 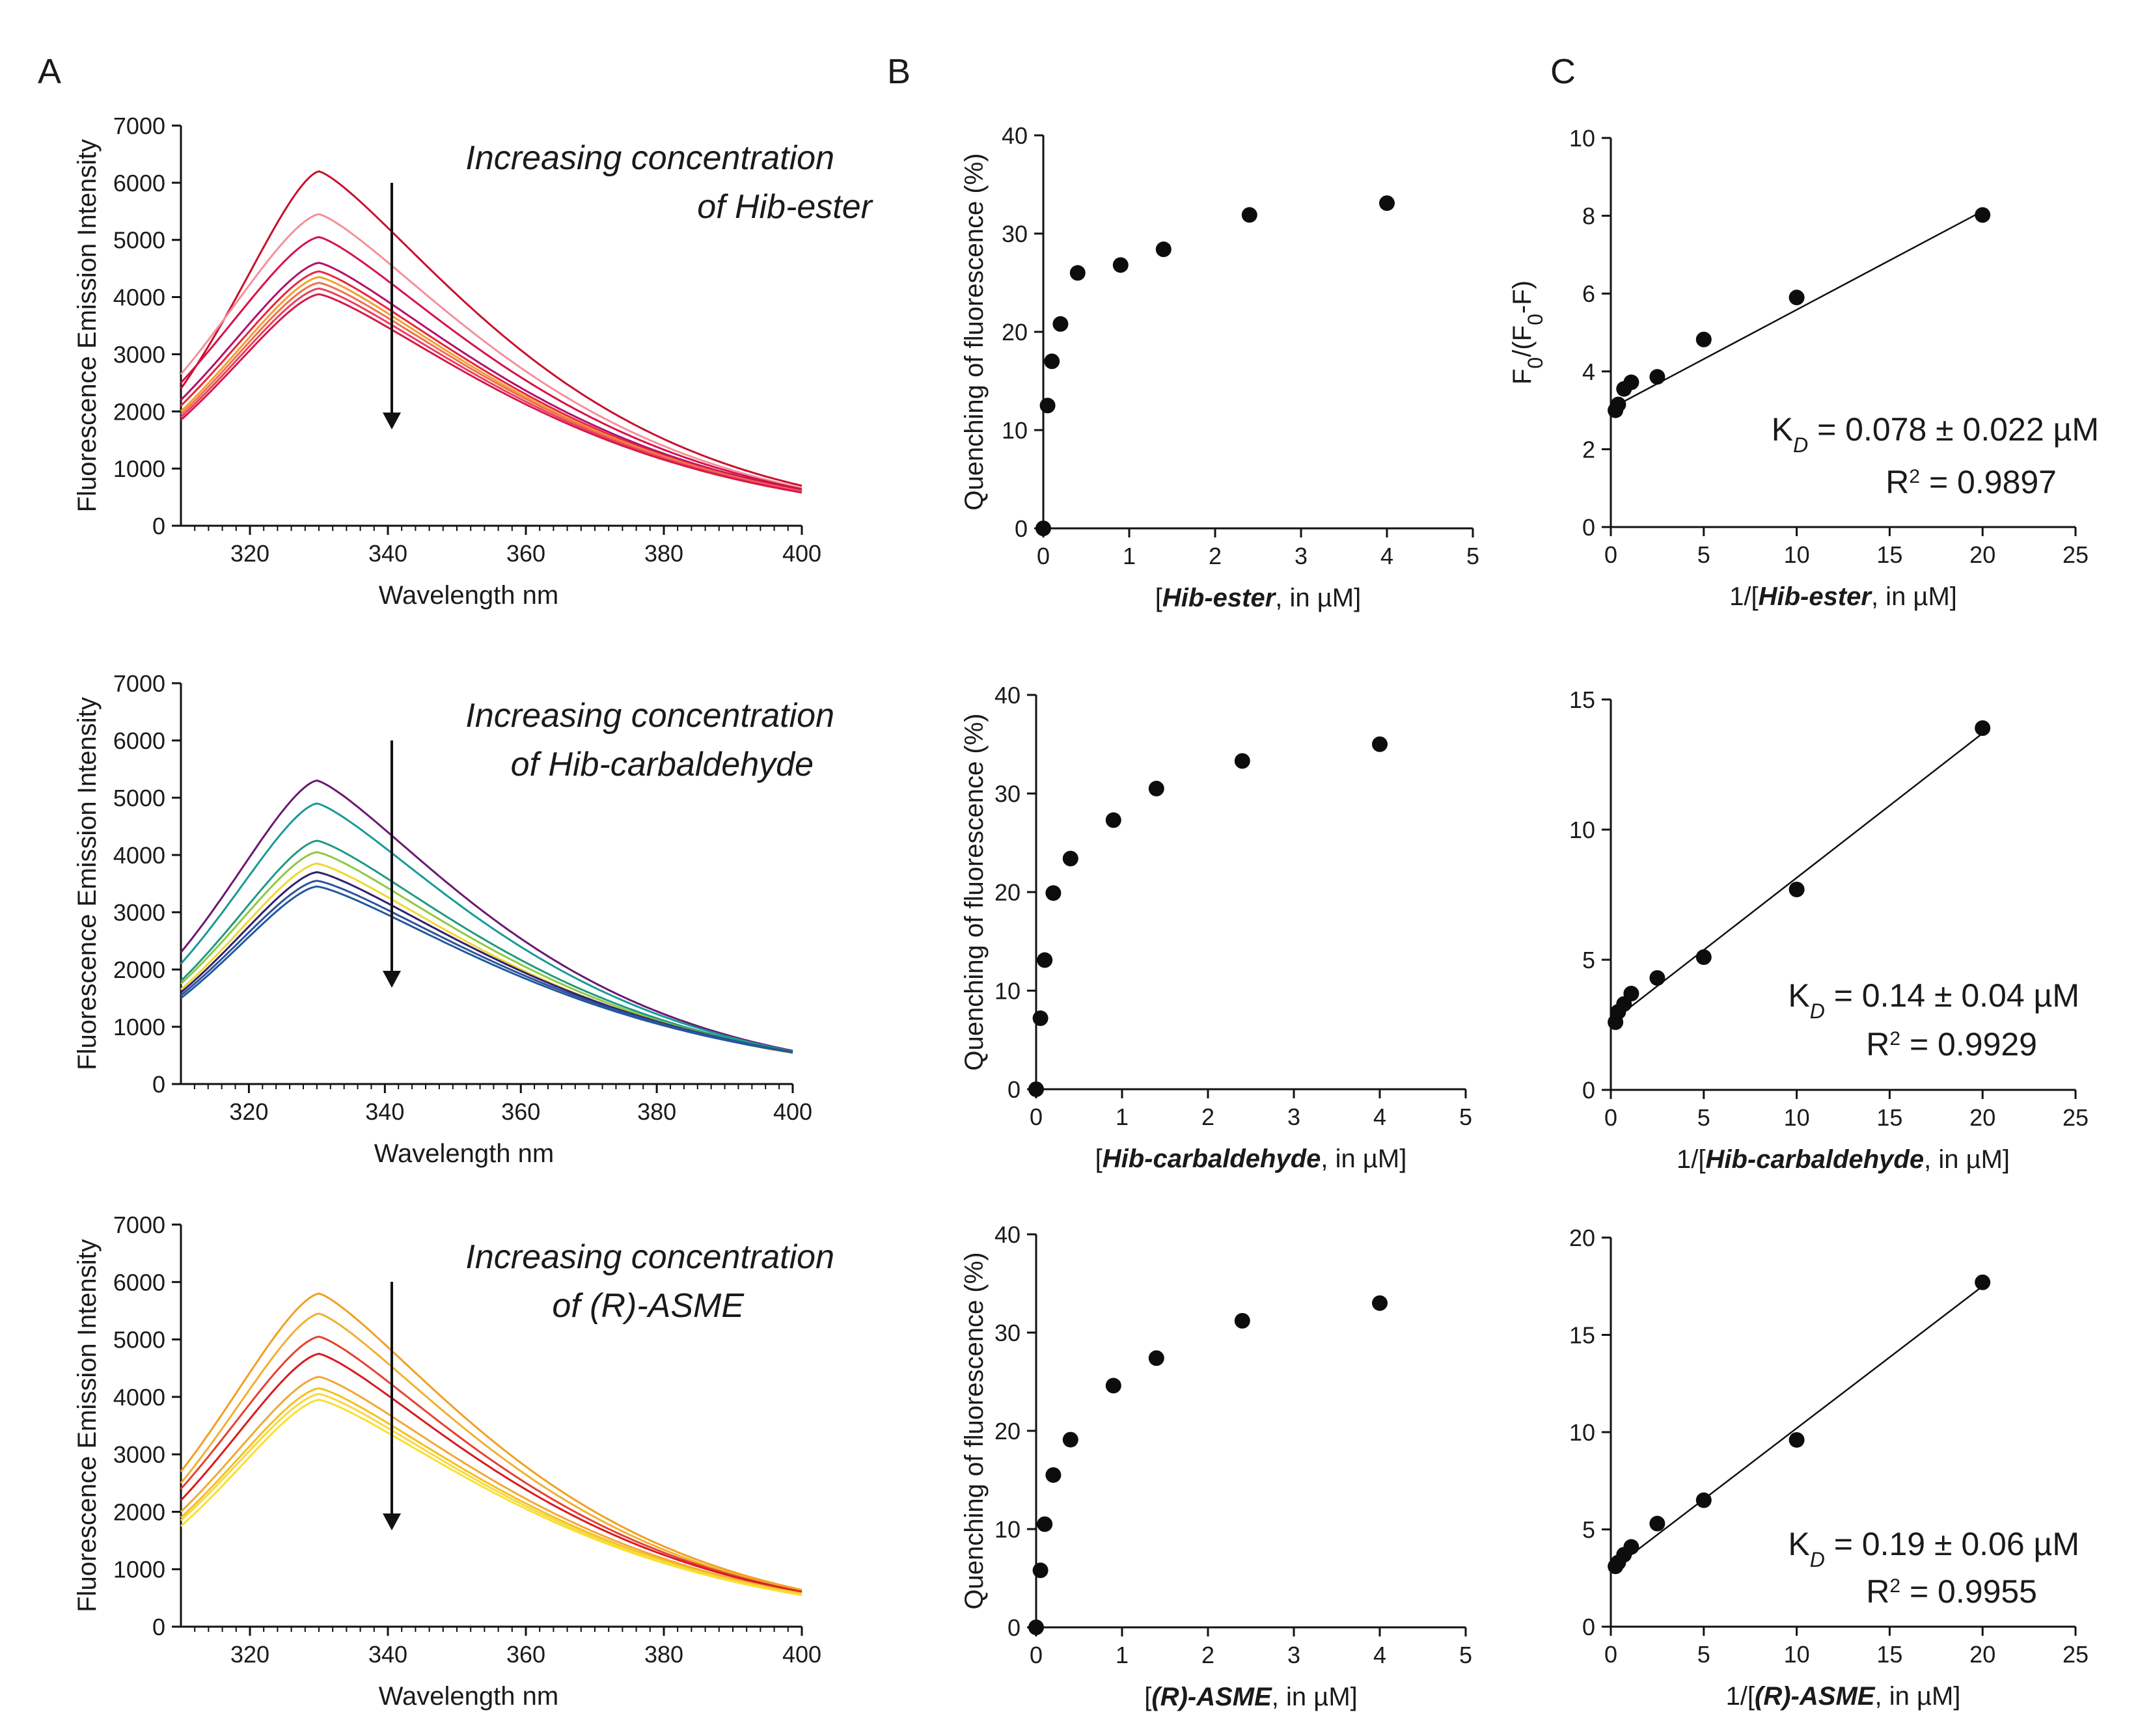 What do you see at coordinates (139, 412) in the screenshot?
I see `y-tick-label: 2000` at bounding box center [139, 412].